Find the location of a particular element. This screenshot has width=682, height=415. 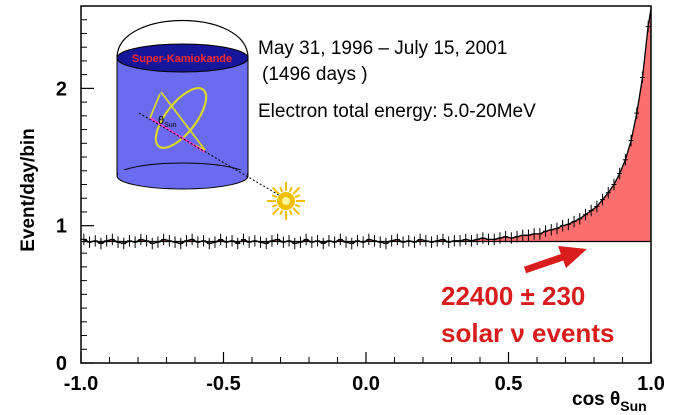

x-tick-label: 0.0 is located at coordinates (366, 384).